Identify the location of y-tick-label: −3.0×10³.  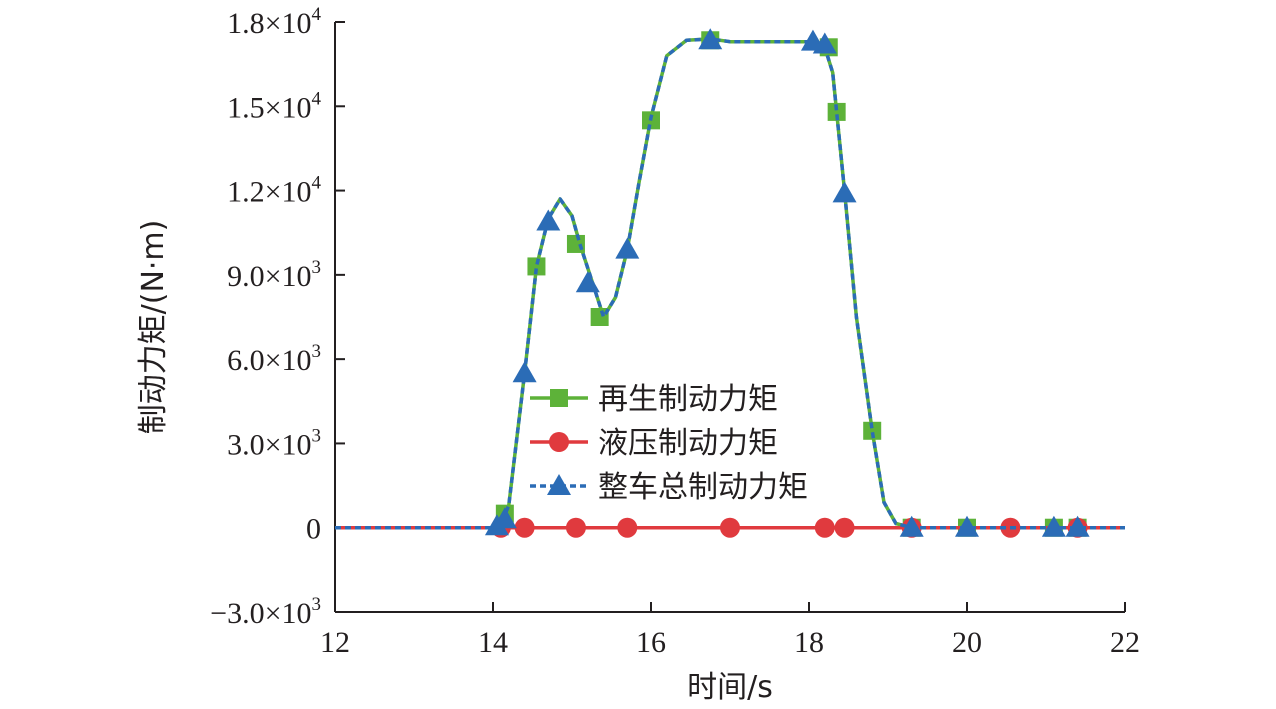
(265, 612).